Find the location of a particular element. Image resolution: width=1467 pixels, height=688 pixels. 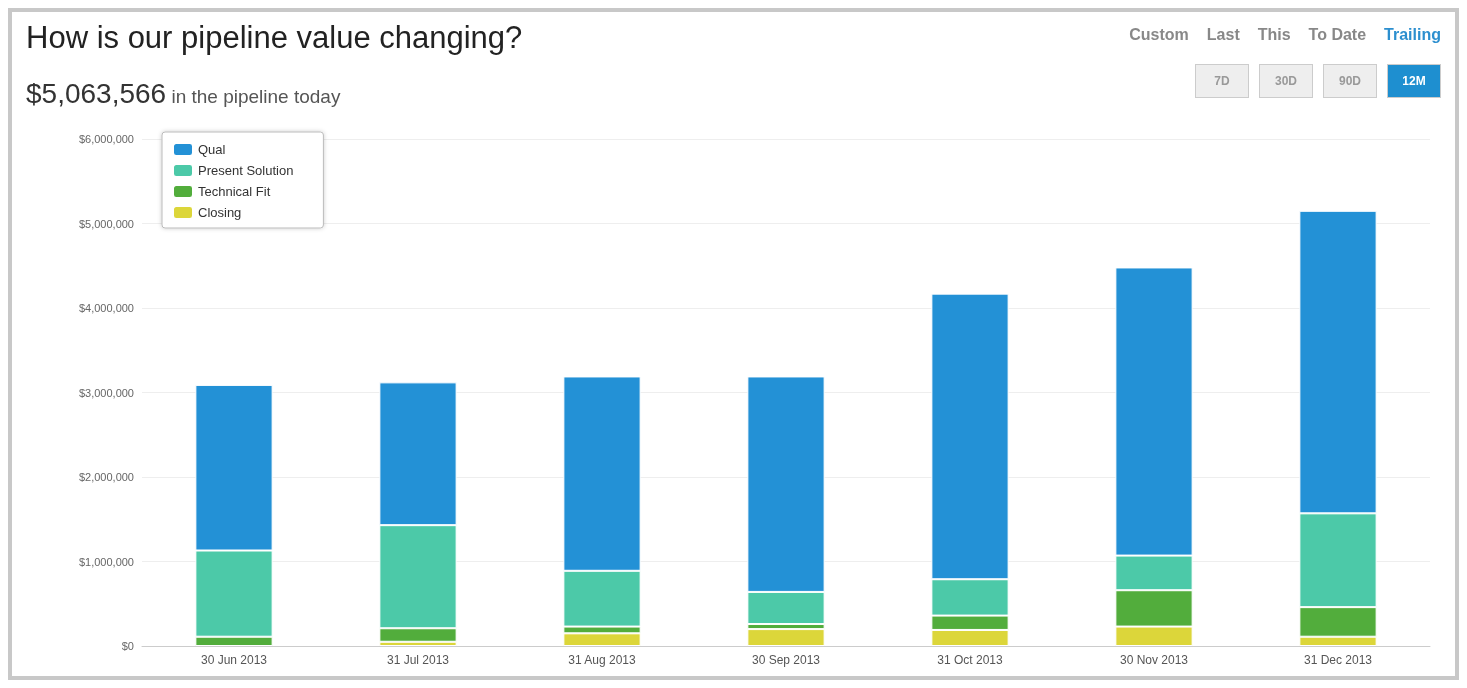

x-tick-label: 31 Oct 2013 is located at coordinates (970, 660).